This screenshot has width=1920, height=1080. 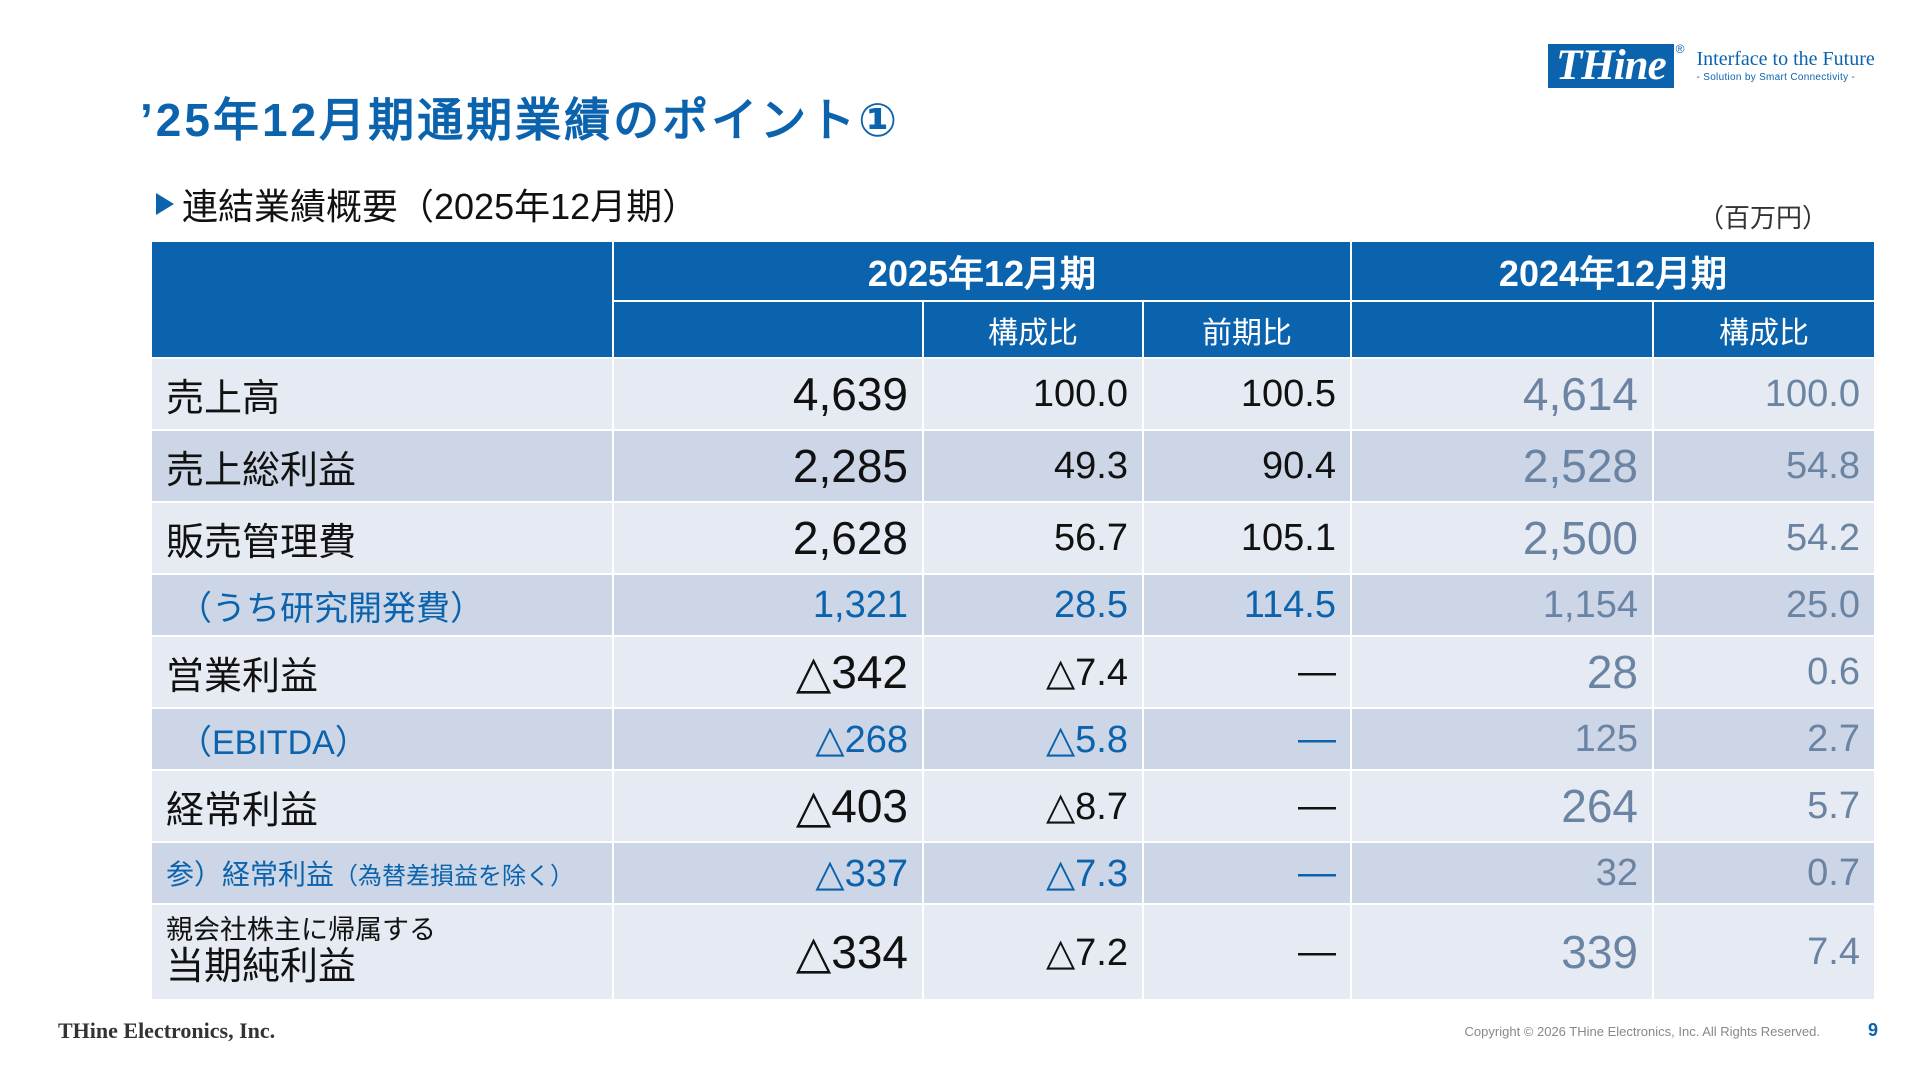 I want to click on cell-prev: 339, so click(x=1502, y=952).